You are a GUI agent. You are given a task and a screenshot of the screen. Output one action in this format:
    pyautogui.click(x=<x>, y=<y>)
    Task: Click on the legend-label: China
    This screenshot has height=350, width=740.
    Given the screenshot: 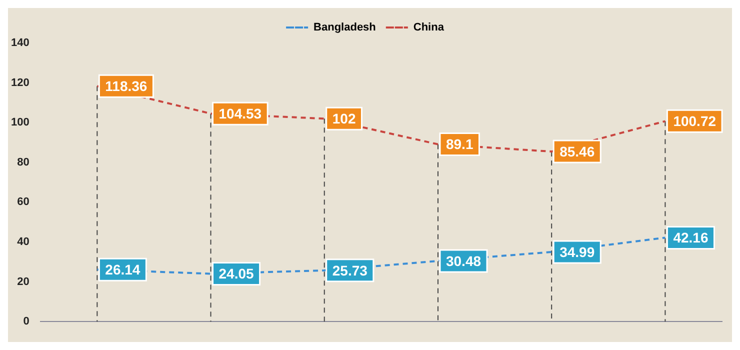 What is the action you would take?
    pyautogui.click(x=429, y=28)
    